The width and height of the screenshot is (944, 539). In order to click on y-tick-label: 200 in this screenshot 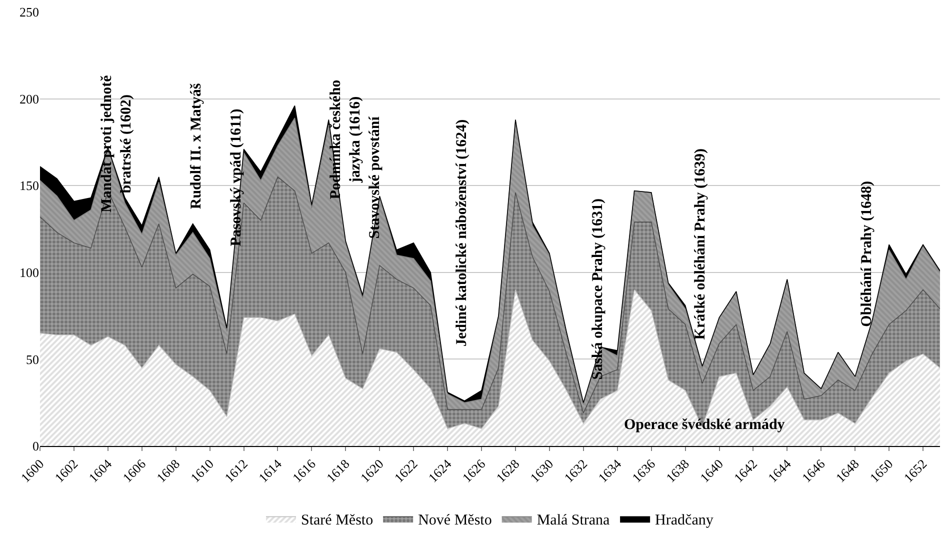, I will do `click(29, 98)`.